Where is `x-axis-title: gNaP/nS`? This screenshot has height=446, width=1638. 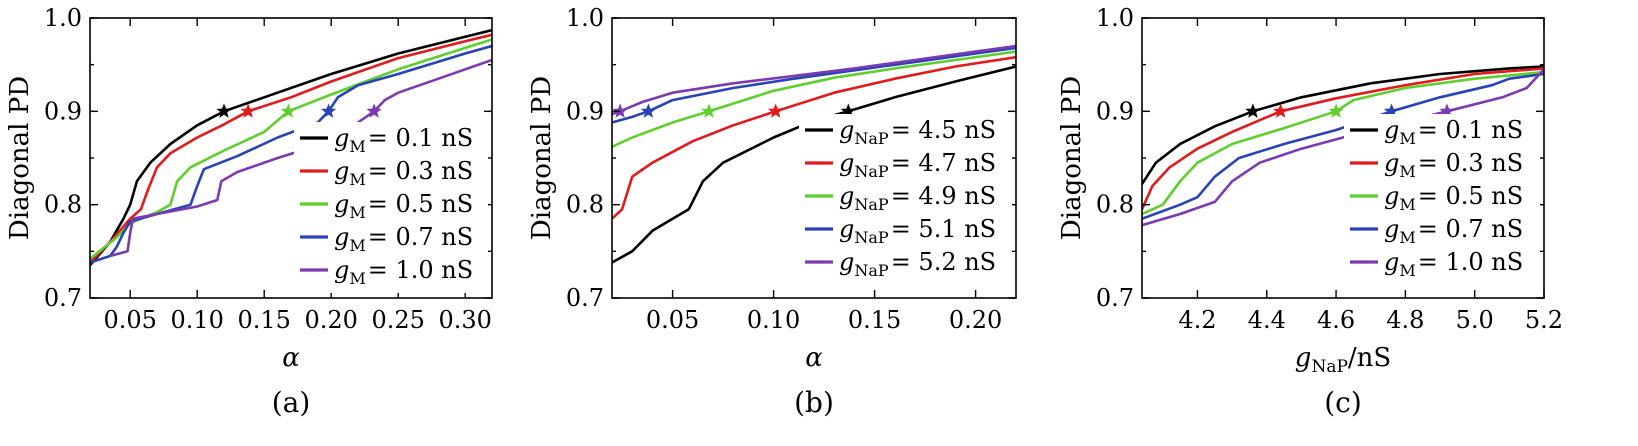
x-axis-title: gNaP/nS is located at coordinates (1343, 360).